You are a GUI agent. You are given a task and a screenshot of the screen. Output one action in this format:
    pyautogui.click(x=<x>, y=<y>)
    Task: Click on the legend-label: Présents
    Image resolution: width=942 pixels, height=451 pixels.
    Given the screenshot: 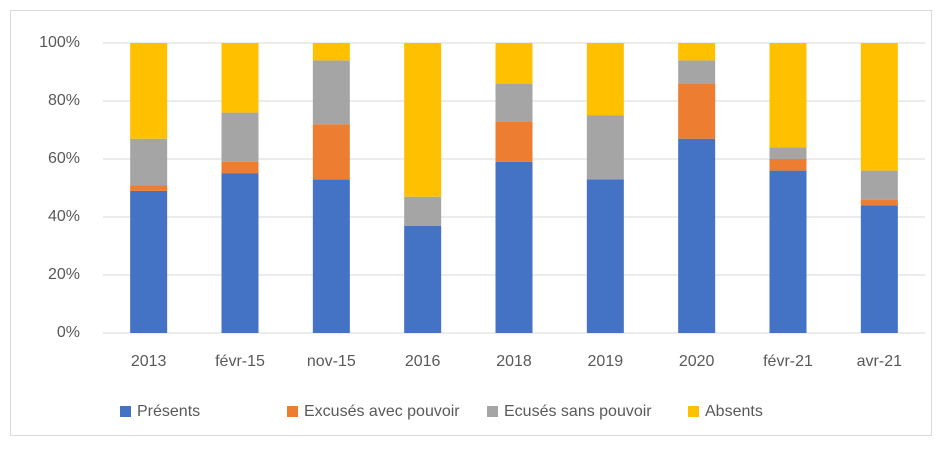 What is the action you would take?
    pyautogui.click(x=168, y=411)
    